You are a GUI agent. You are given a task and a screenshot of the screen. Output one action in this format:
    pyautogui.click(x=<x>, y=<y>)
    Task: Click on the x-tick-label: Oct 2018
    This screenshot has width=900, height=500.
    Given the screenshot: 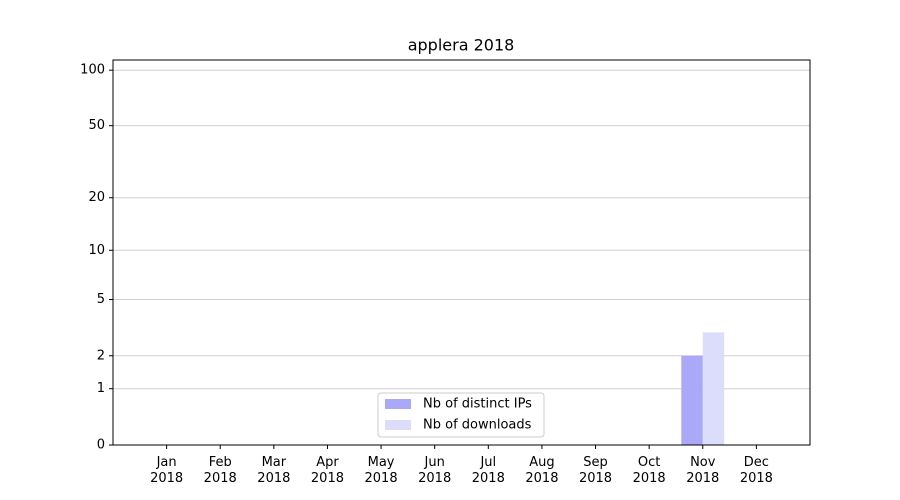 What is the action you would take?
    pyautogui.click(x=649, y=470)
    